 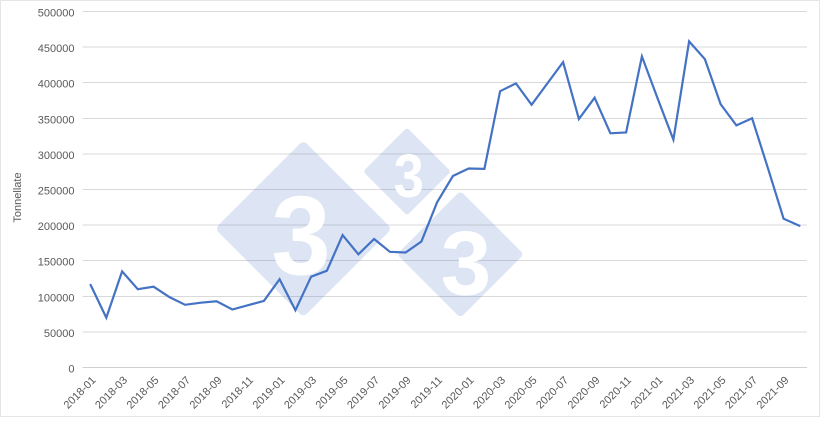 What do you see at coordinates (56, 298) in the screenshot?
I see `svg-text: 100000` at bounding box center [56, 298].